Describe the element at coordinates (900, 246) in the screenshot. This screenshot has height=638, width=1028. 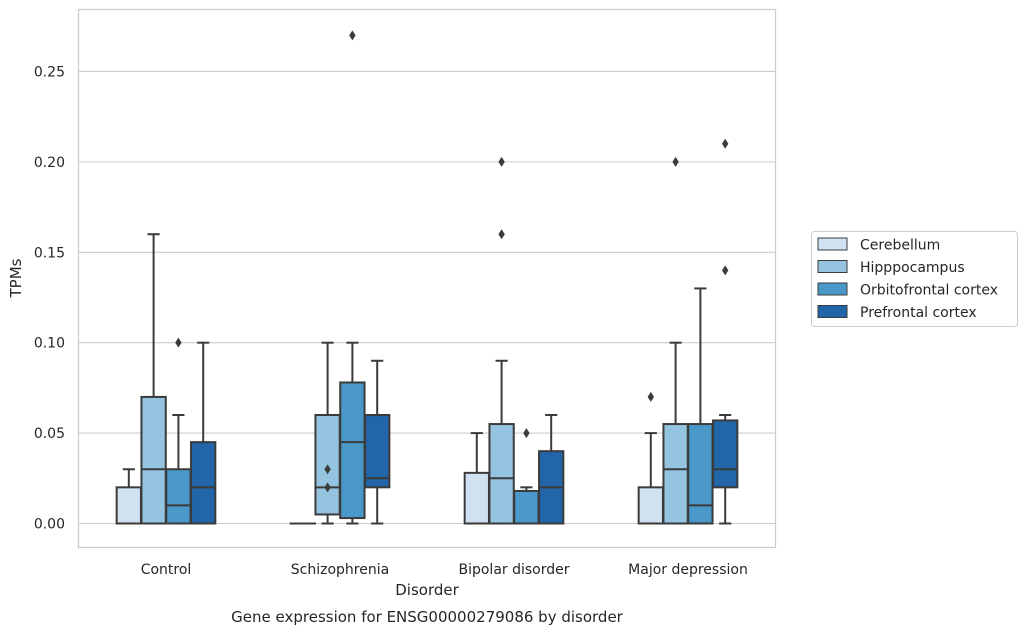
I see `legend-label: Cerebellum` at that location.